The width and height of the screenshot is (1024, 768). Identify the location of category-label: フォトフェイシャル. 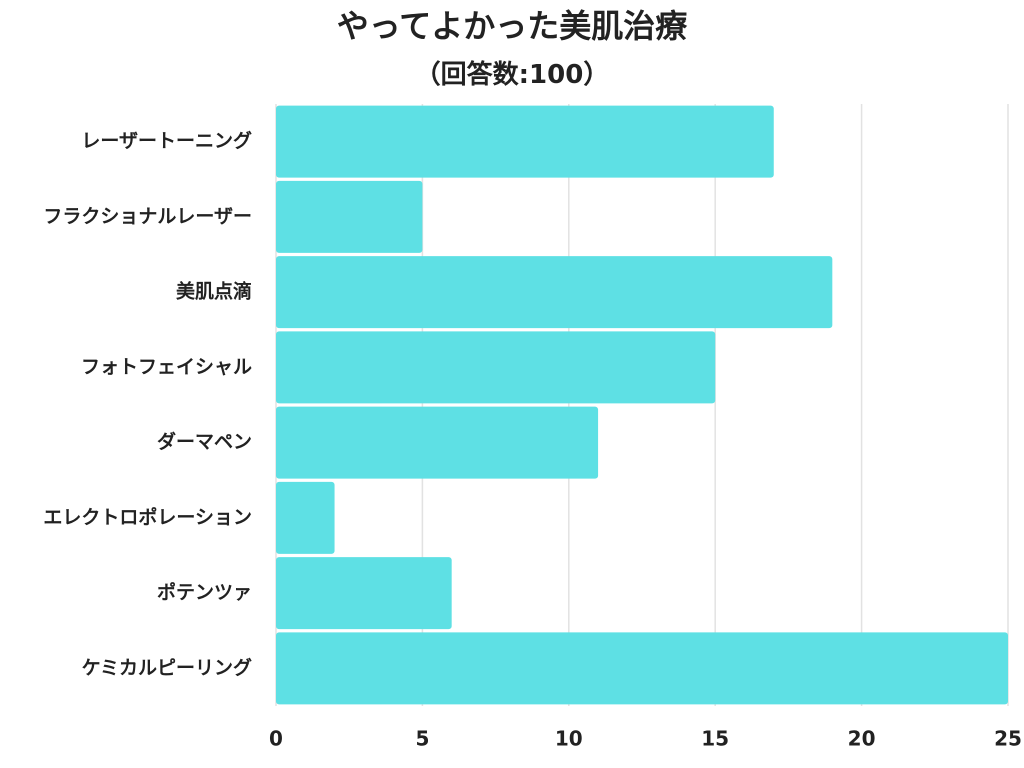
(166, 367).